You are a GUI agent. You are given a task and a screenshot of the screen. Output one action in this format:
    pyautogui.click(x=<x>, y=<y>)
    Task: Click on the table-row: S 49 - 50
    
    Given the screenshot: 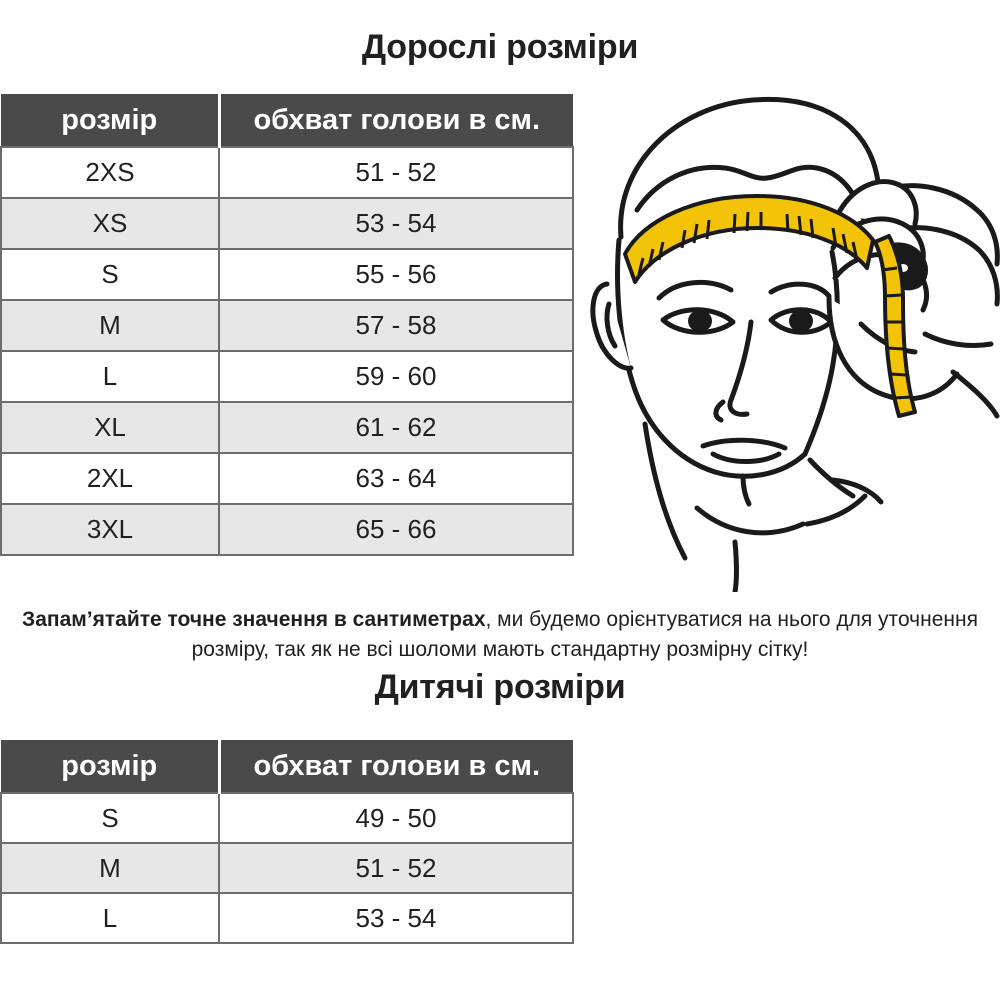 What is the action you would take?
    pyautogui.click(x=287, y=818)
    